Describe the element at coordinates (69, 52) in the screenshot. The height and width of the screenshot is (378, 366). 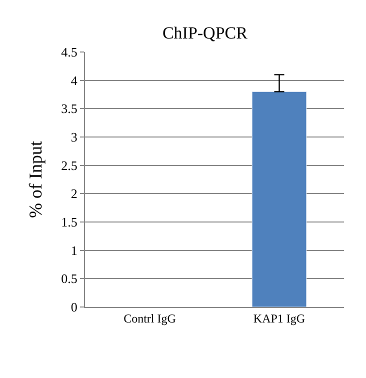
I see `y-tick-label: 4.5` at that location.